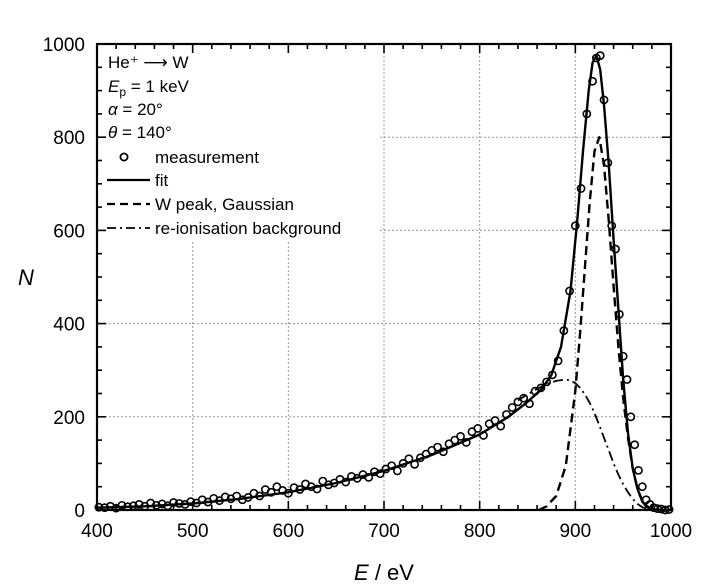 The width and height of the screenshot is (716, 588). What do you see at coordinates (79, 511) in the screenshot?
I see `y-tick-label: 0` at bounding box center [79, 511].